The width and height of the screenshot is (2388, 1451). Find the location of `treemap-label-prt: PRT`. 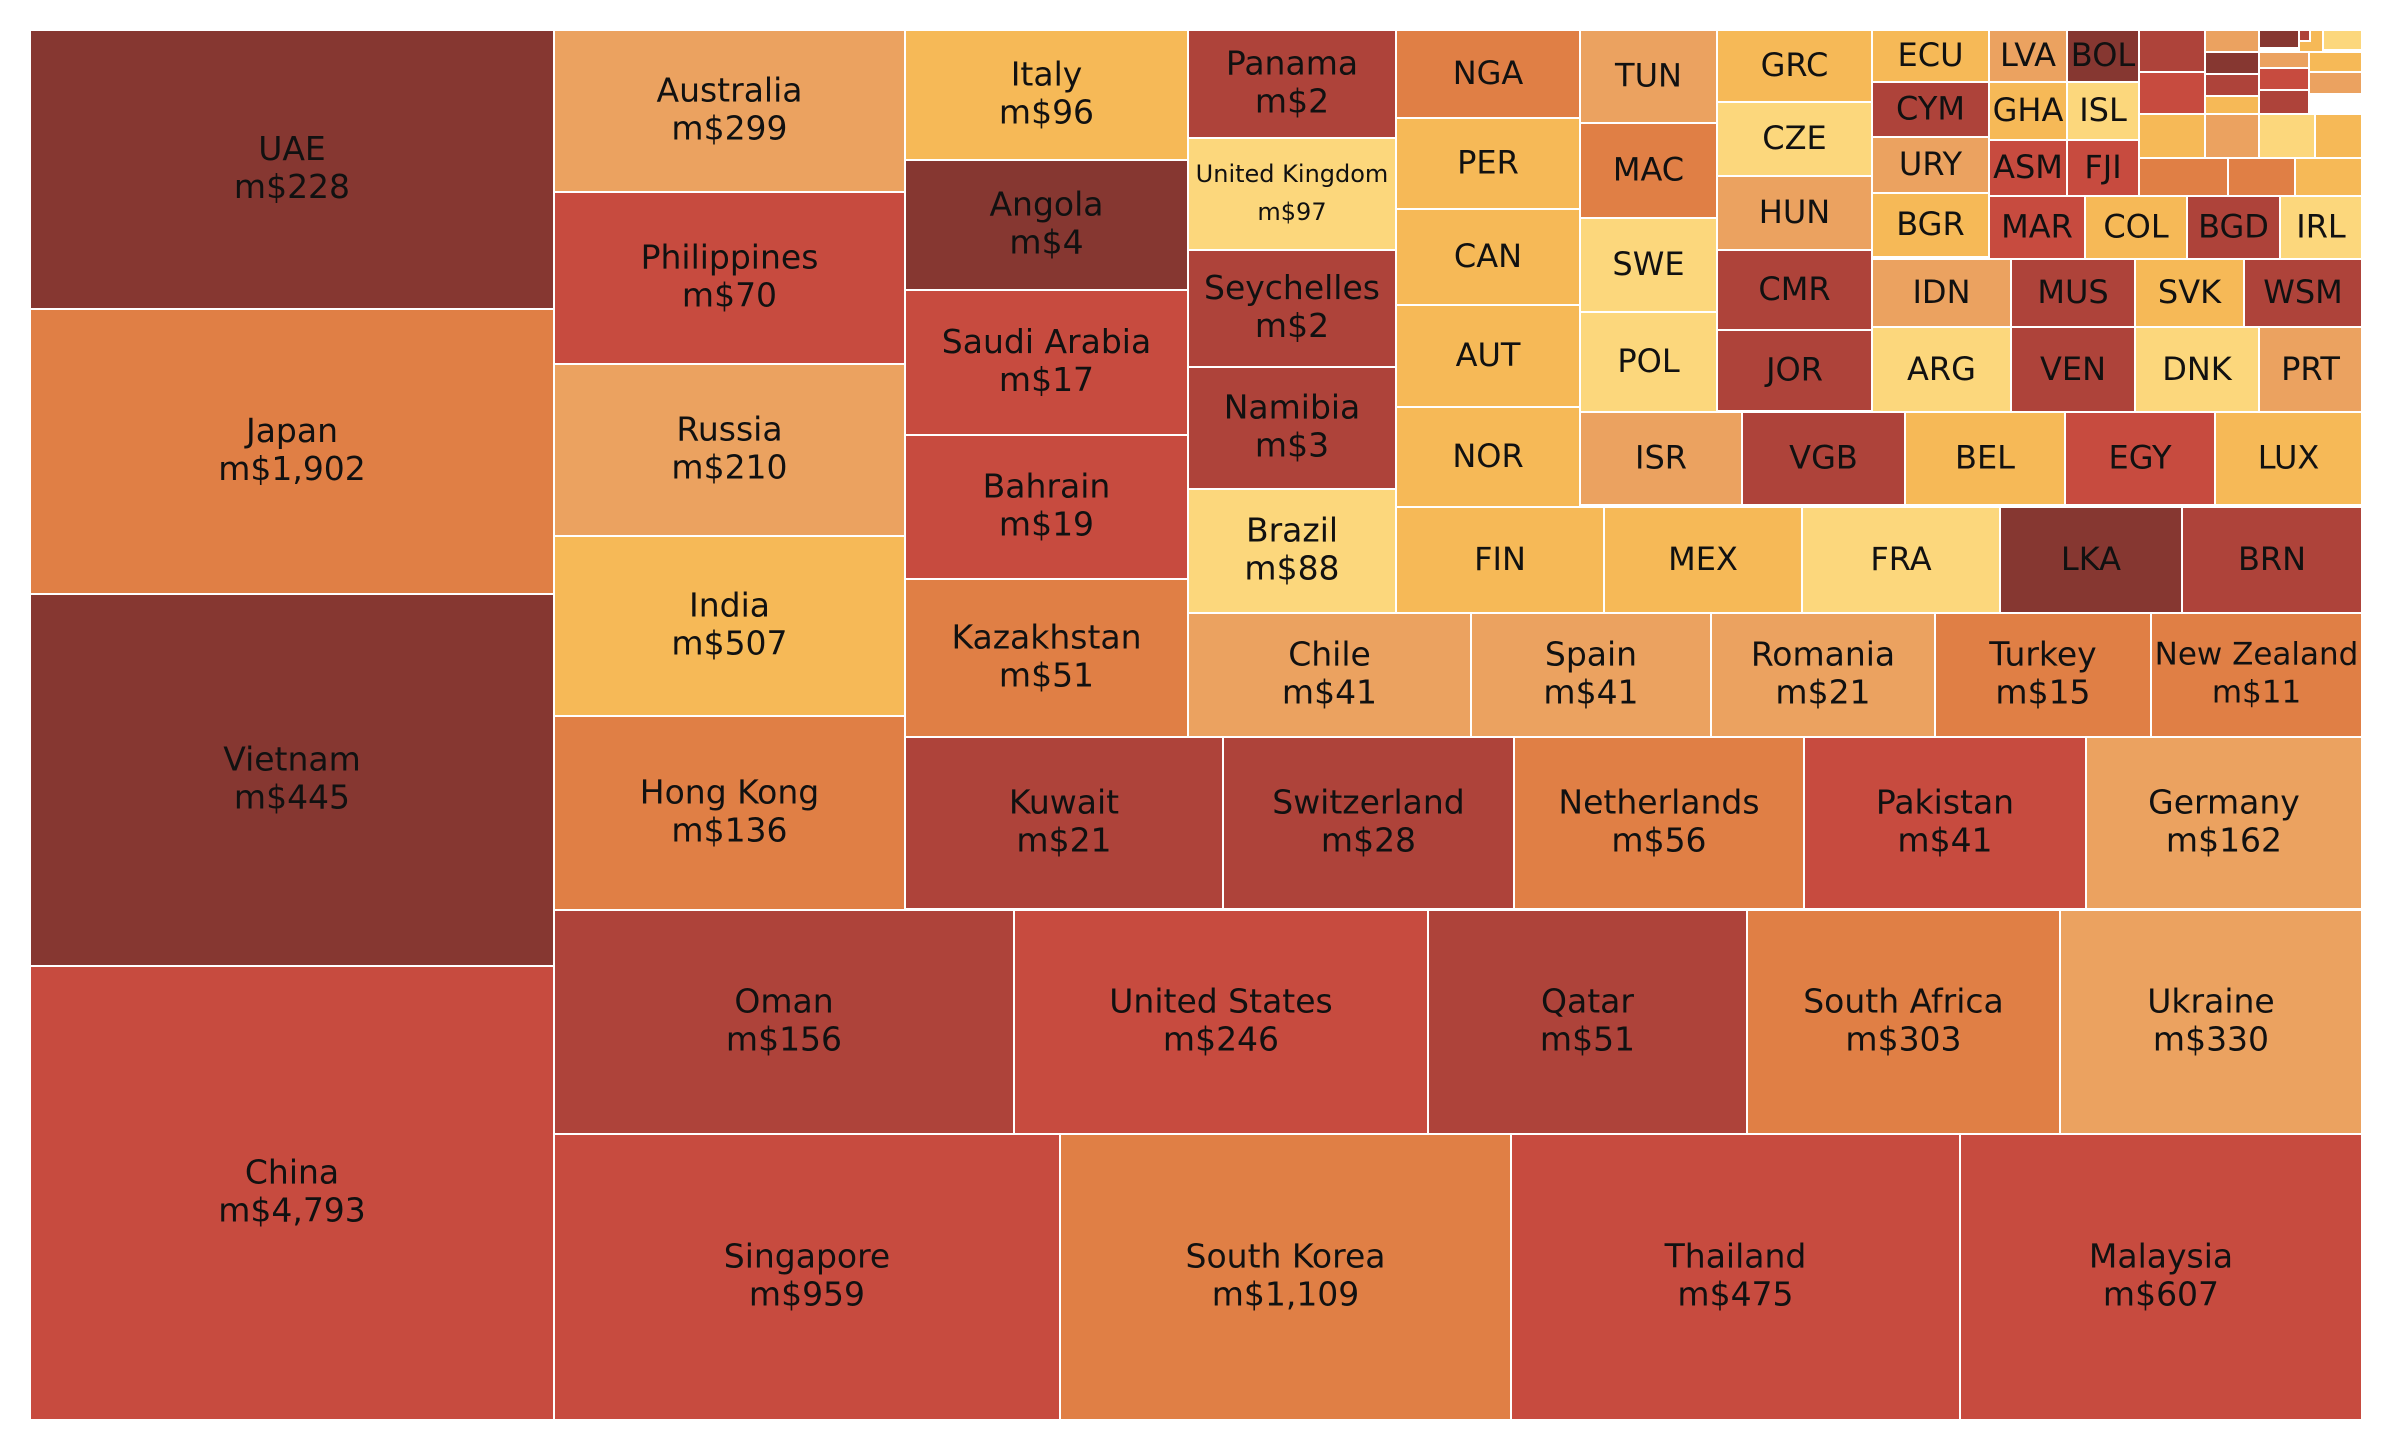

treemap-label-prt: PRT is located at coordinates (2310, 369).